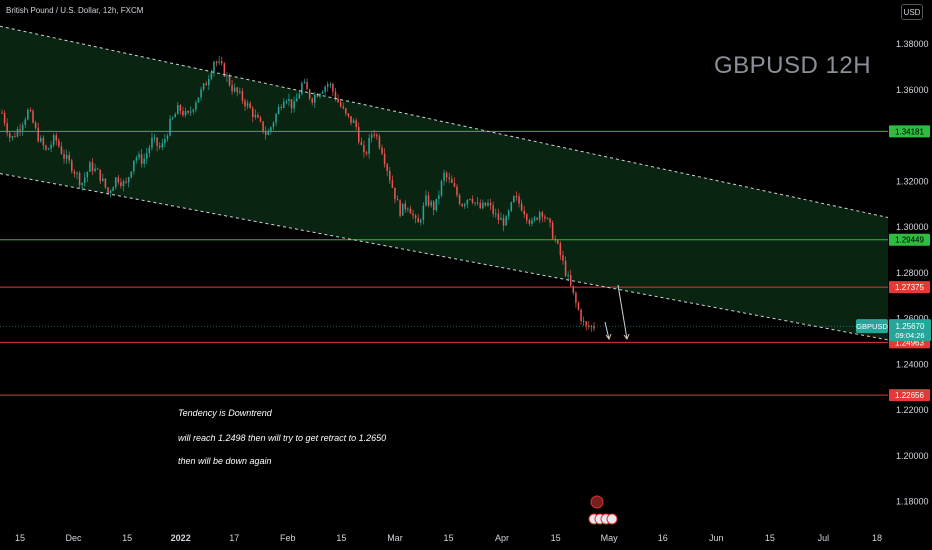  Describe the element at coordinates (770, 538) in the screenshot. I see `time-tick-label: 15` at that location.